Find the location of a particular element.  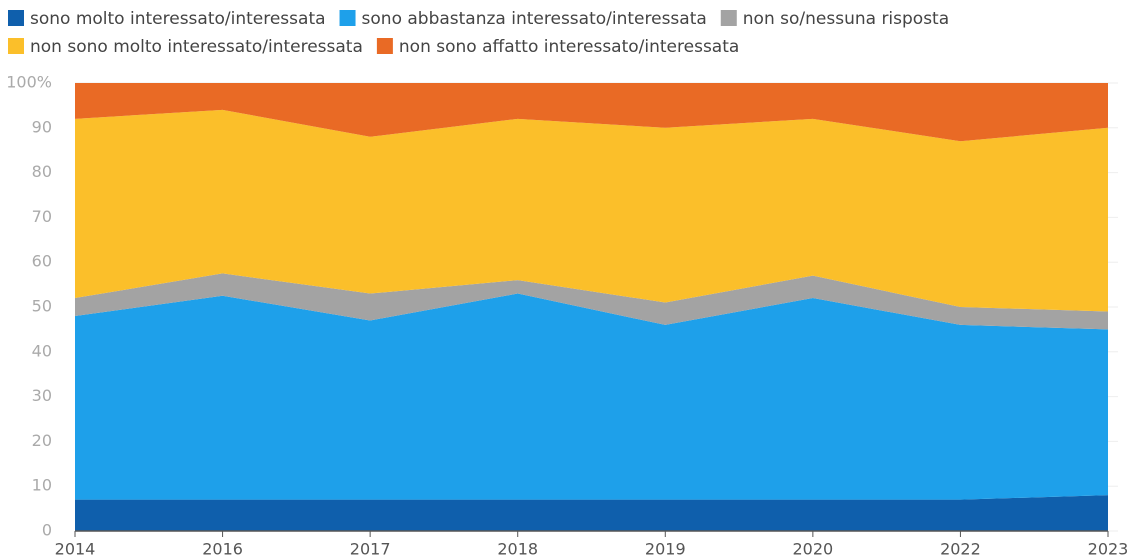

y-tick-label: 90 is located at coordinates (42, 126).